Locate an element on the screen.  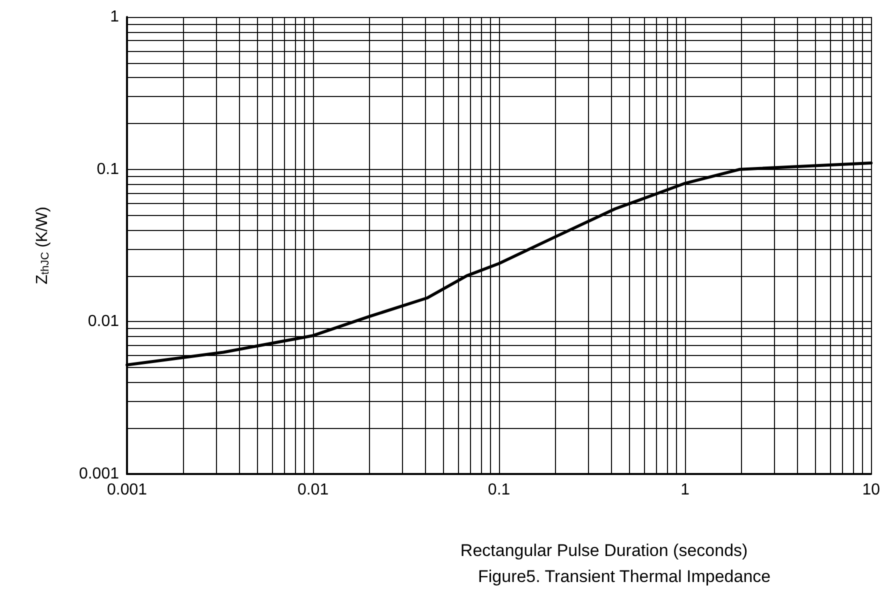
y-tick-label: 1 is located at coordinates (115, 17).